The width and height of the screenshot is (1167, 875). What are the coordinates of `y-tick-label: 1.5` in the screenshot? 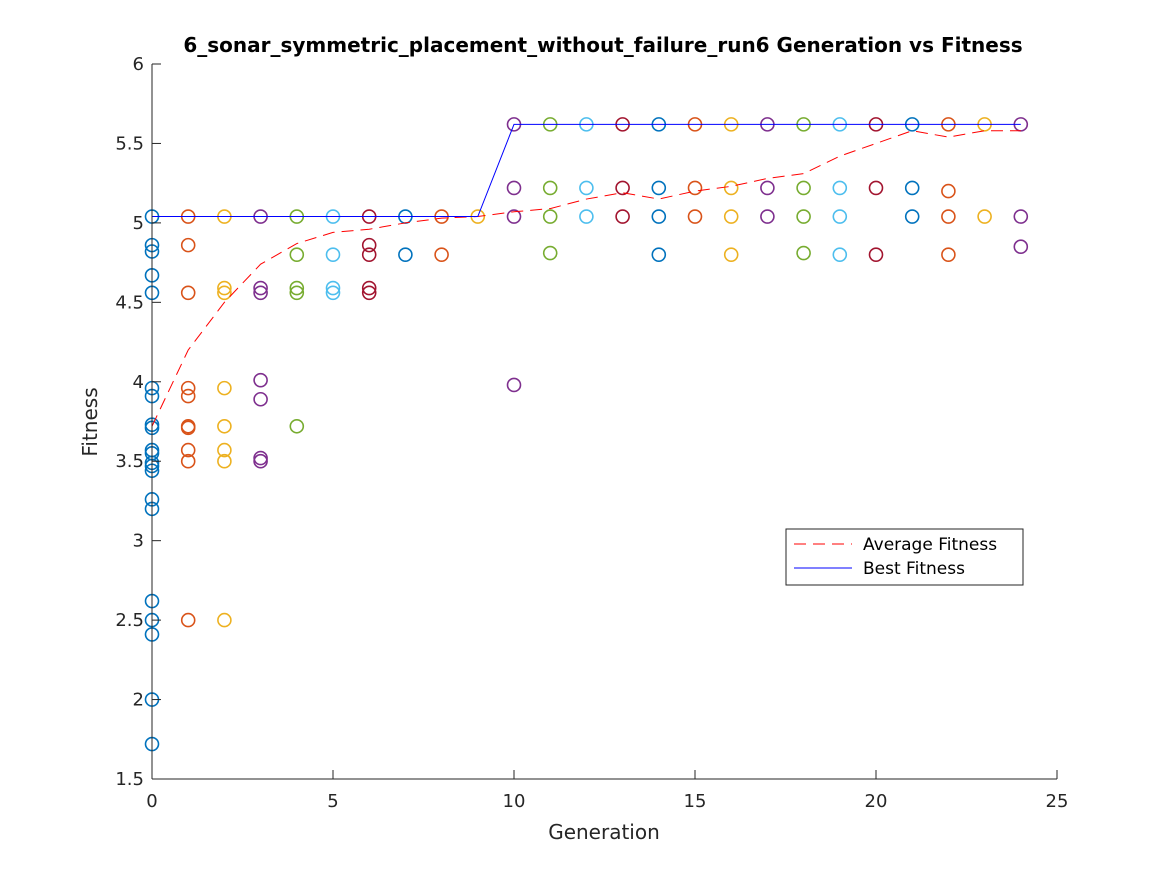 It's located at (129, 779).